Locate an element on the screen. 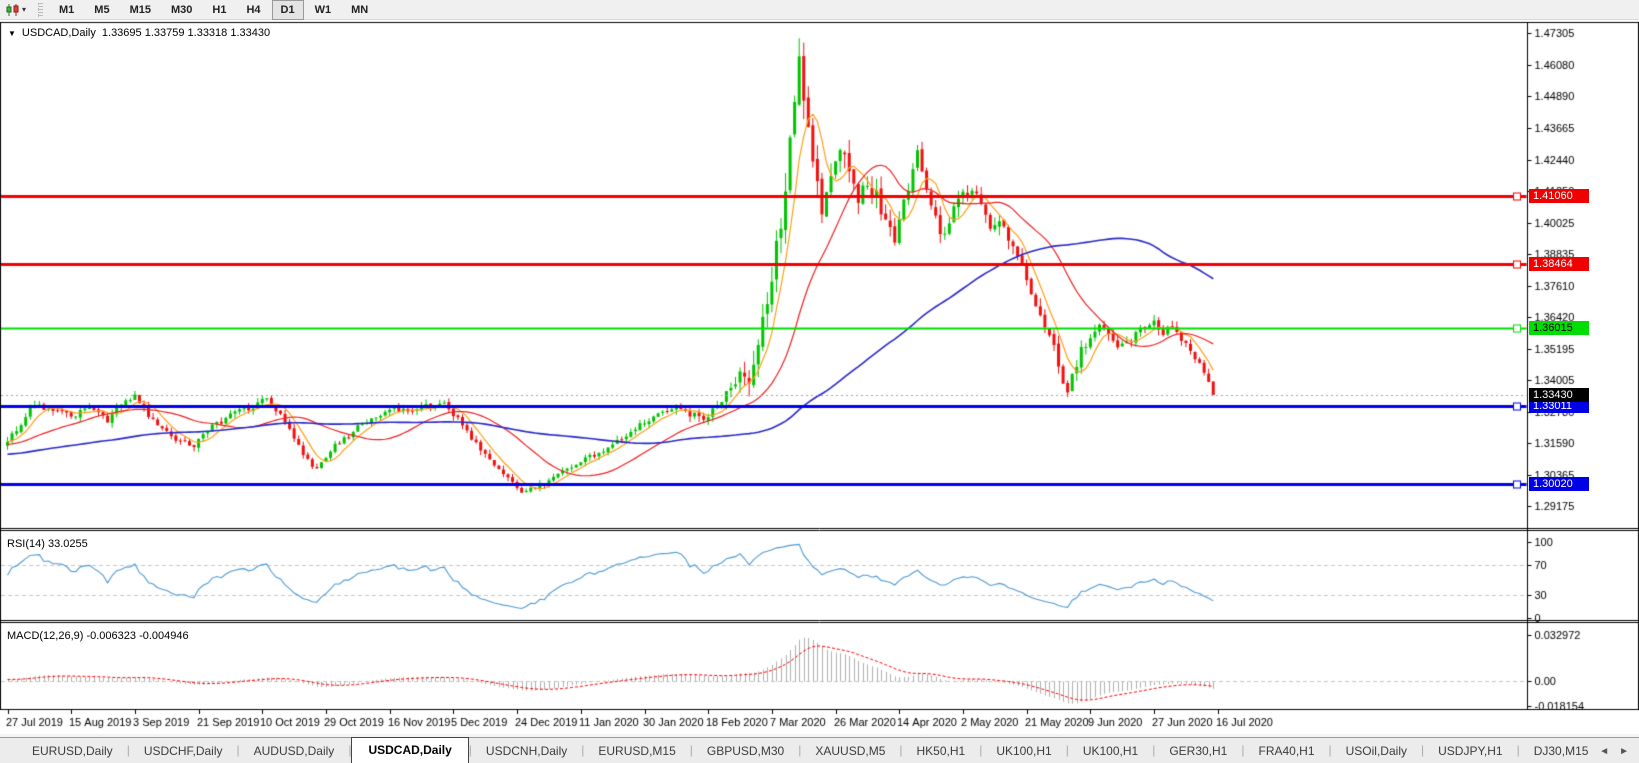  collapse-arrow-icon: ▼ is located at coordinates (12, 33).